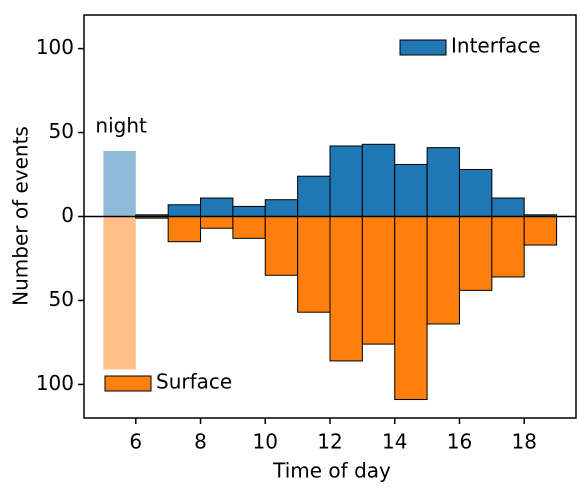 The width and height of the screenshot is (577, 494). I want to click on y-axis-label: Number of events, so click(21, 216).